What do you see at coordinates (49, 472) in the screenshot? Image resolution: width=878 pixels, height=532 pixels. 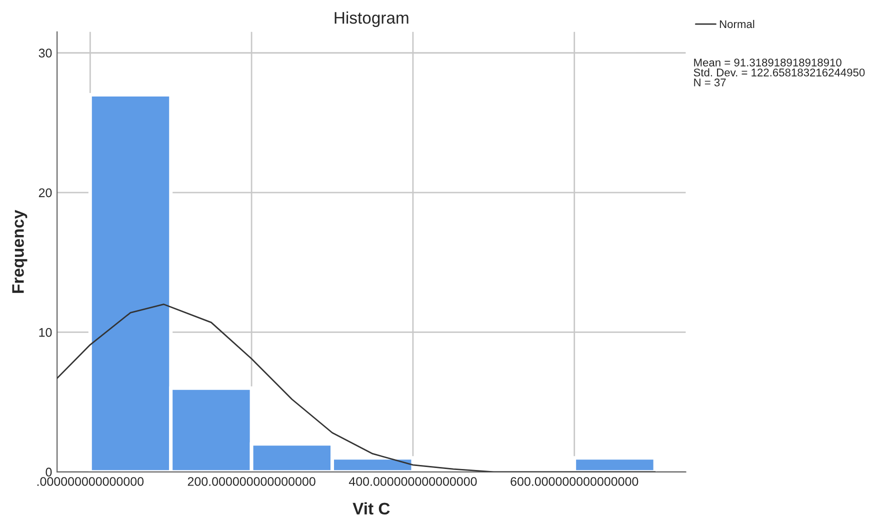 I see `y-tick-label: 0` at bounding box center [49, 472].